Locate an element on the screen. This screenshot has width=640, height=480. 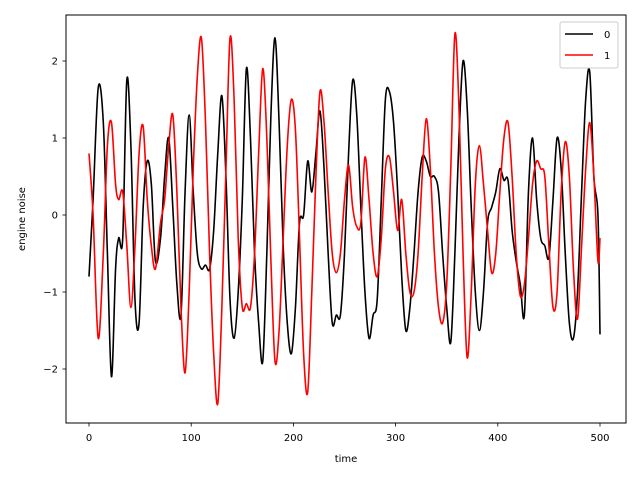
y-axis-label: engine noise is located at coordinates (22, 219).